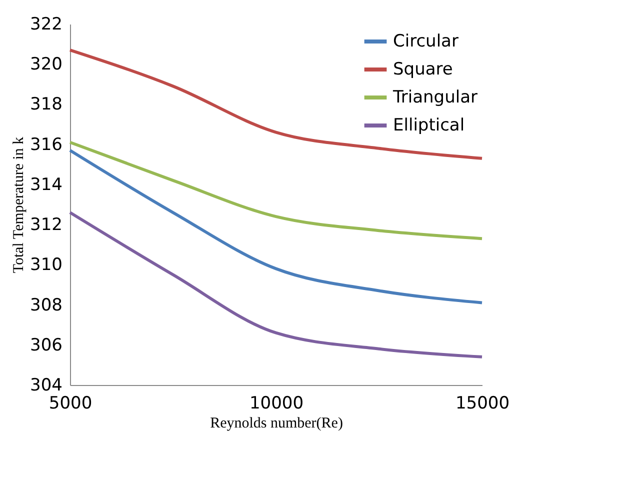  I want to click on y-tick-label: 318, so click(46, 104).